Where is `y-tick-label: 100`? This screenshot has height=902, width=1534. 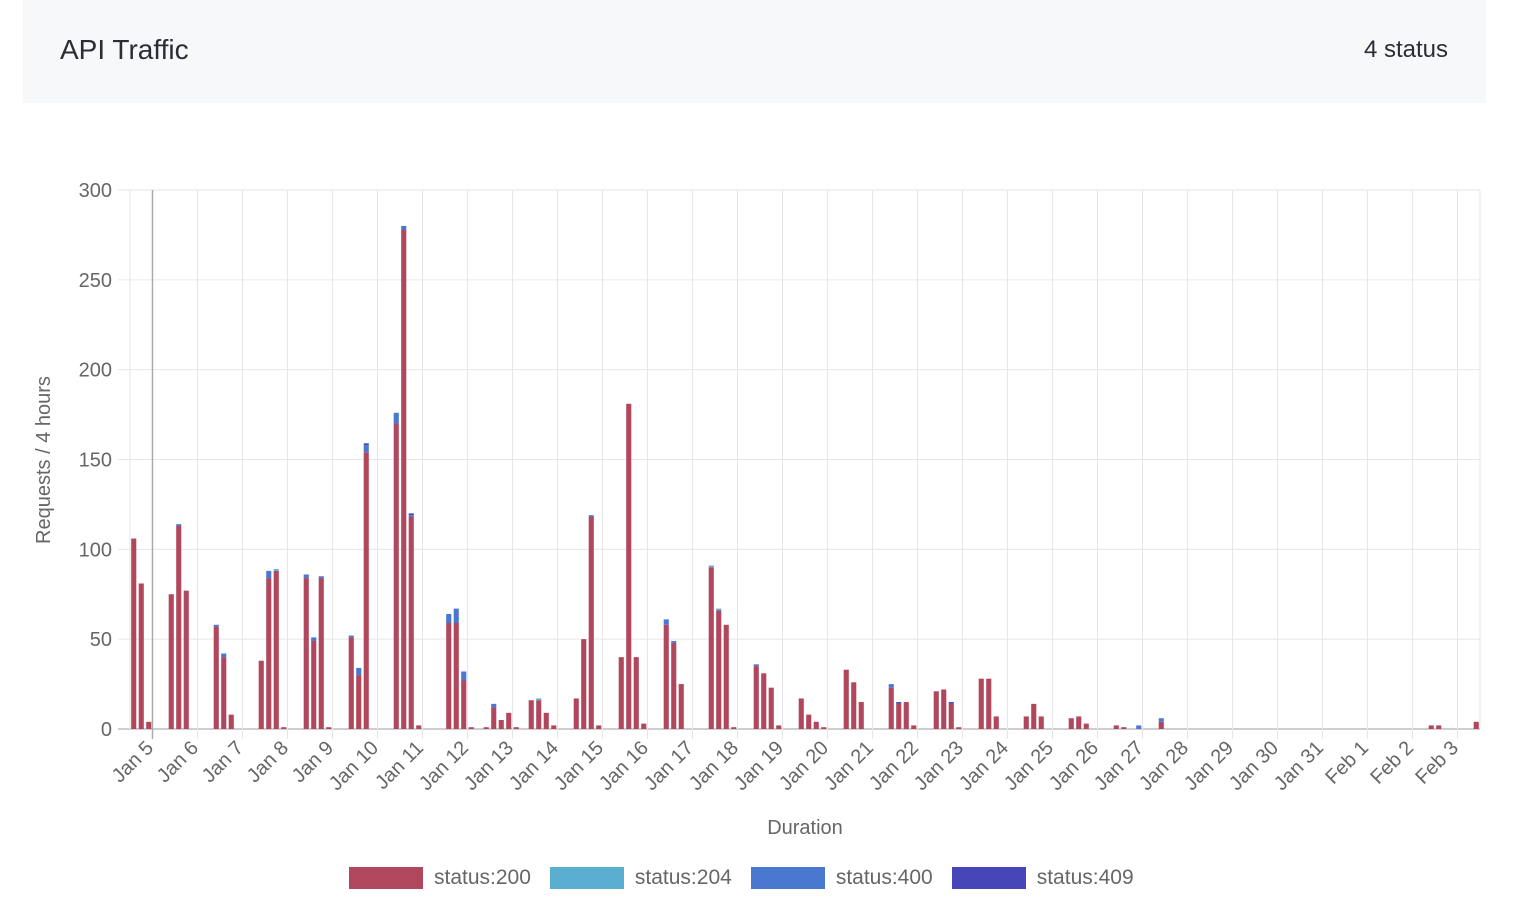
y-tick-label: 100 is located at coordinates (95, 550).